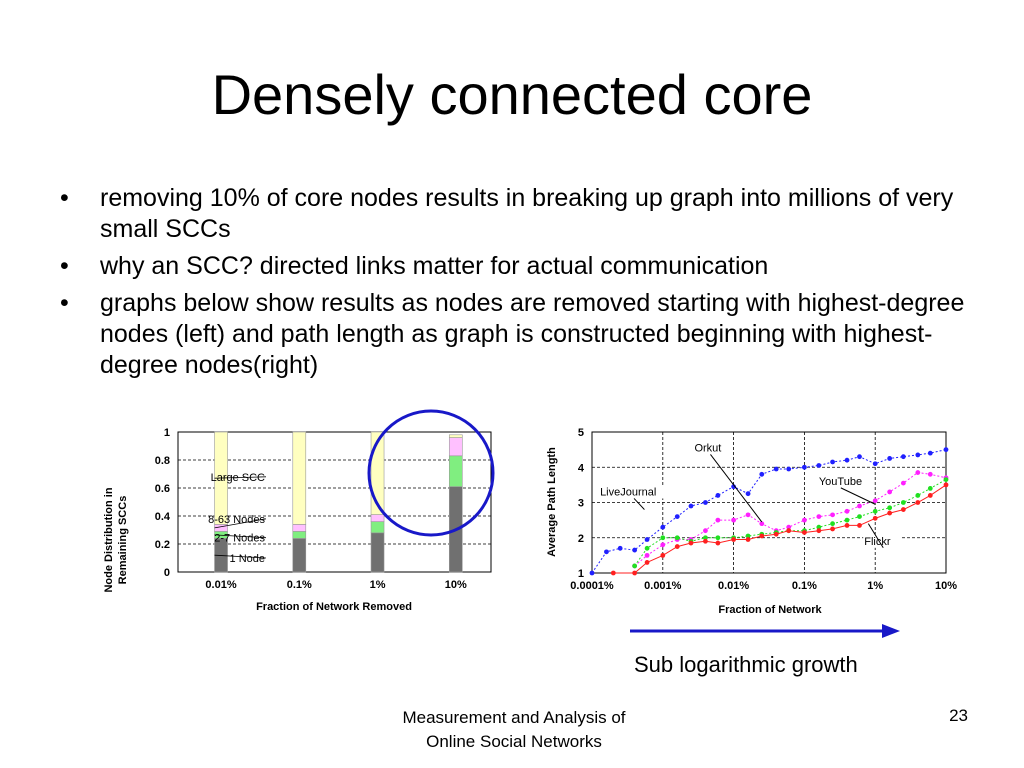  I want to click on bar-annotation-label: 1 Node, so click(247, 559).